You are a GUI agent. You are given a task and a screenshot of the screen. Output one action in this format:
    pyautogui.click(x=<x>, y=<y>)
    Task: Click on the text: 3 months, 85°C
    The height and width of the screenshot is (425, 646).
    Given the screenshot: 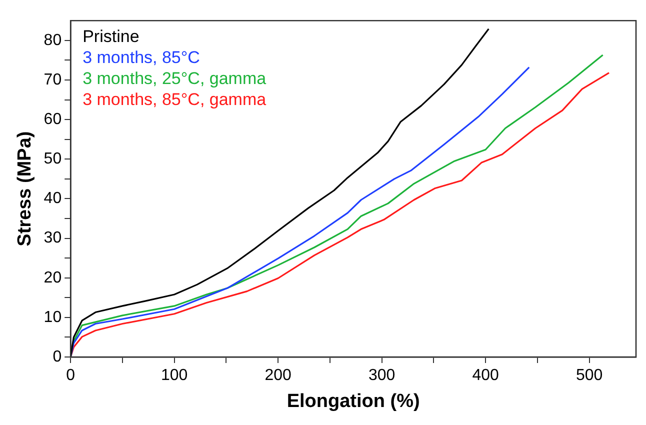 What is the action you would take?
    pyautogui.click(x=141, y=57)
    